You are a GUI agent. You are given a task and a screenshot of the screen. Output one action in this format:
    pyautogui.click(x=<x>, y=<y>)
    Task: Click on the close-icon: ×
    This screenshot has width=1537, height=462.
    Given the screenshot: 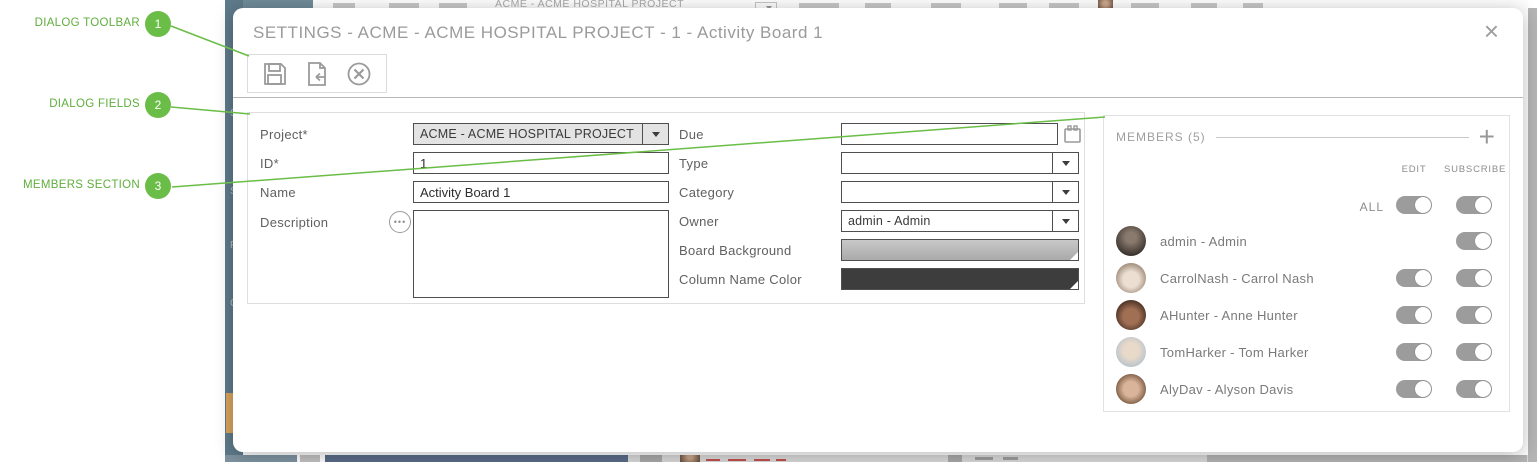 What is the action you would take?
    pyautogui.click(x=1491, y=31)
    